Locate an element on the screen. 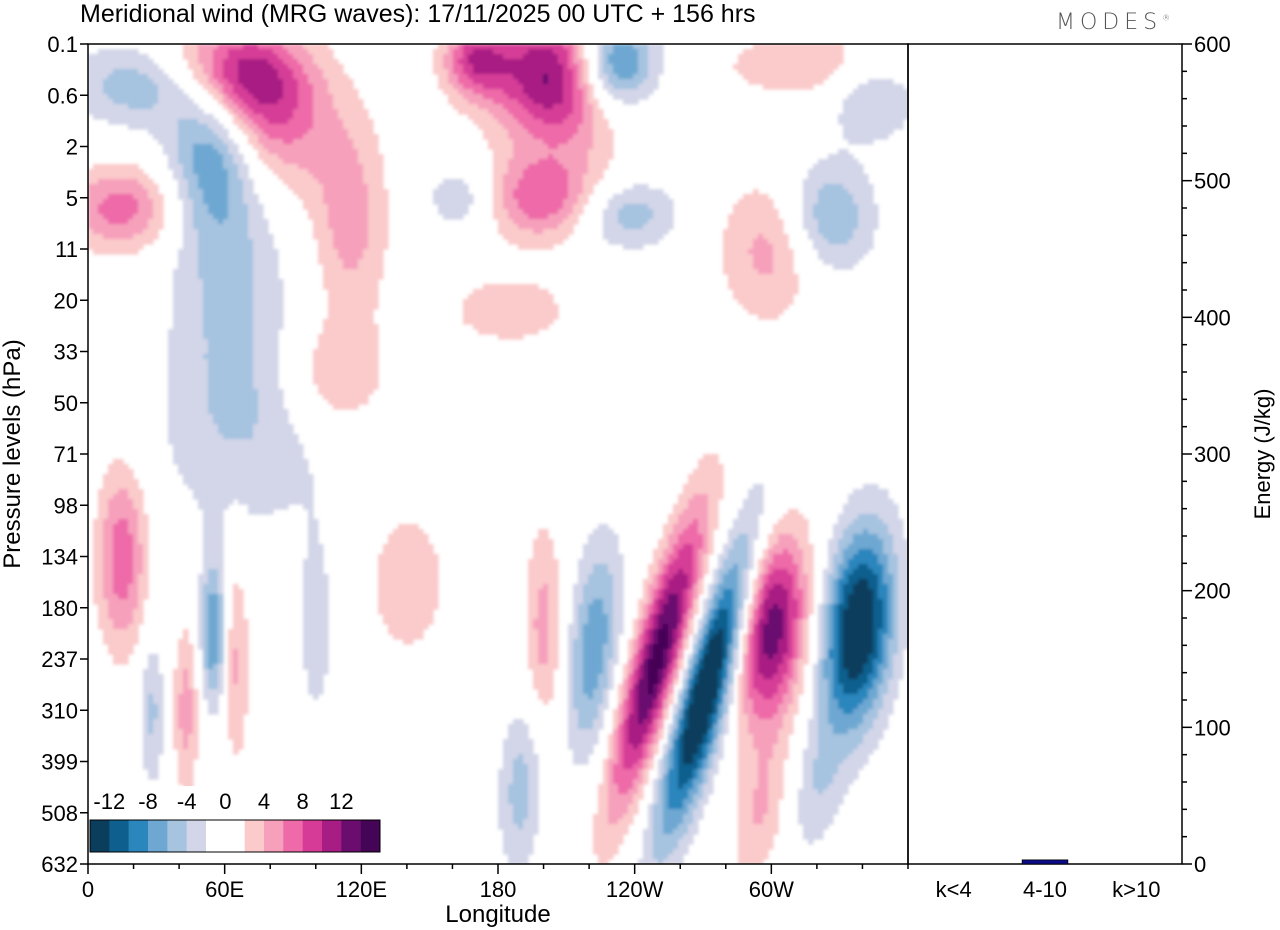  x-tick-label: 60E is located at coordinates (224, 889).